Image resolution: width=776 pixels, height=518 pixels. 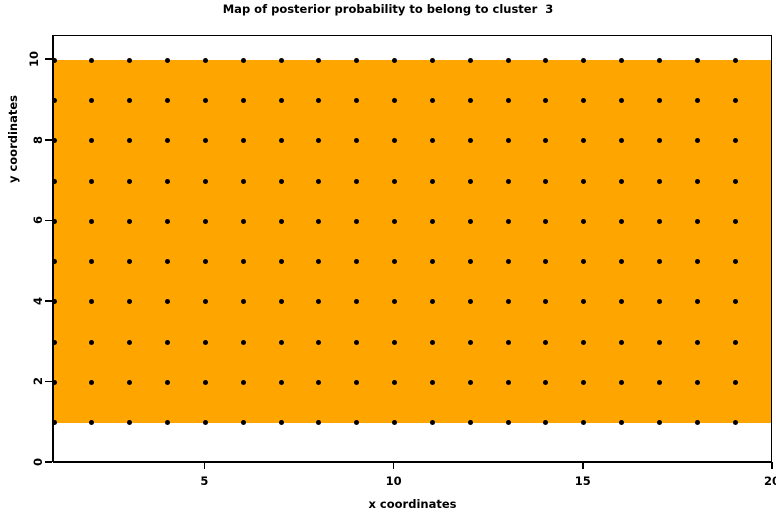 I want to click on y-tick-label: 2, so click(x=38, y=381).